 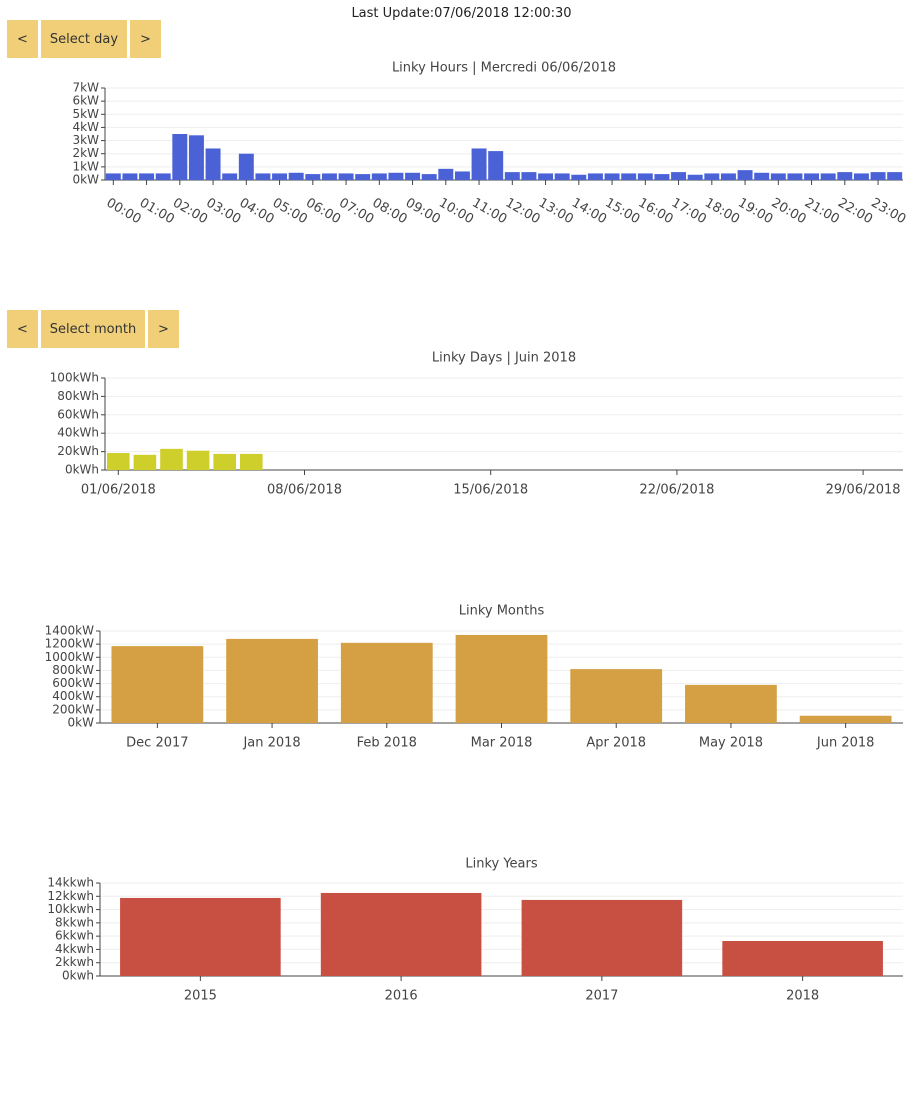 What do you see at coordinates (73, 709) in the screenshot?
I see `y-tick-label: 200kW` at bounding box center [73, 709].